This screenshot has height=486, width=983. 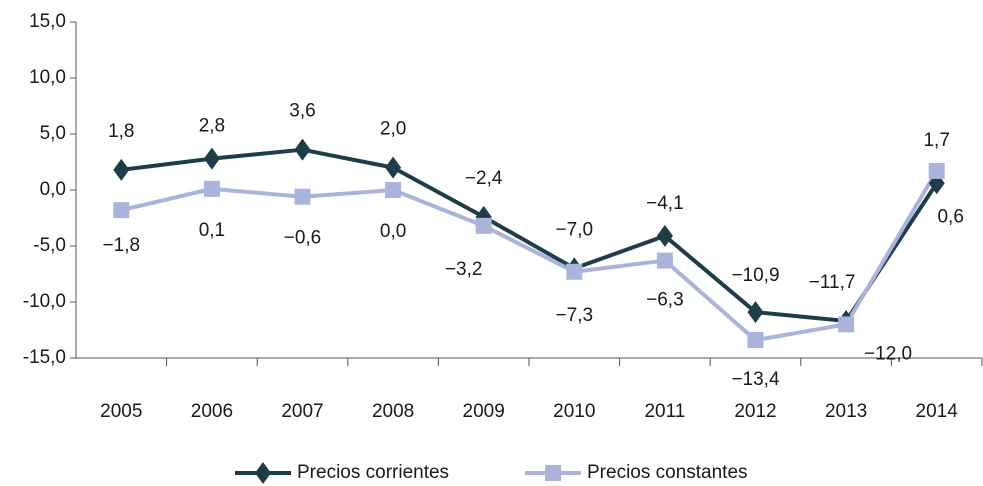 I want to click on data-label: −13,4, so click(x=755, y=379).